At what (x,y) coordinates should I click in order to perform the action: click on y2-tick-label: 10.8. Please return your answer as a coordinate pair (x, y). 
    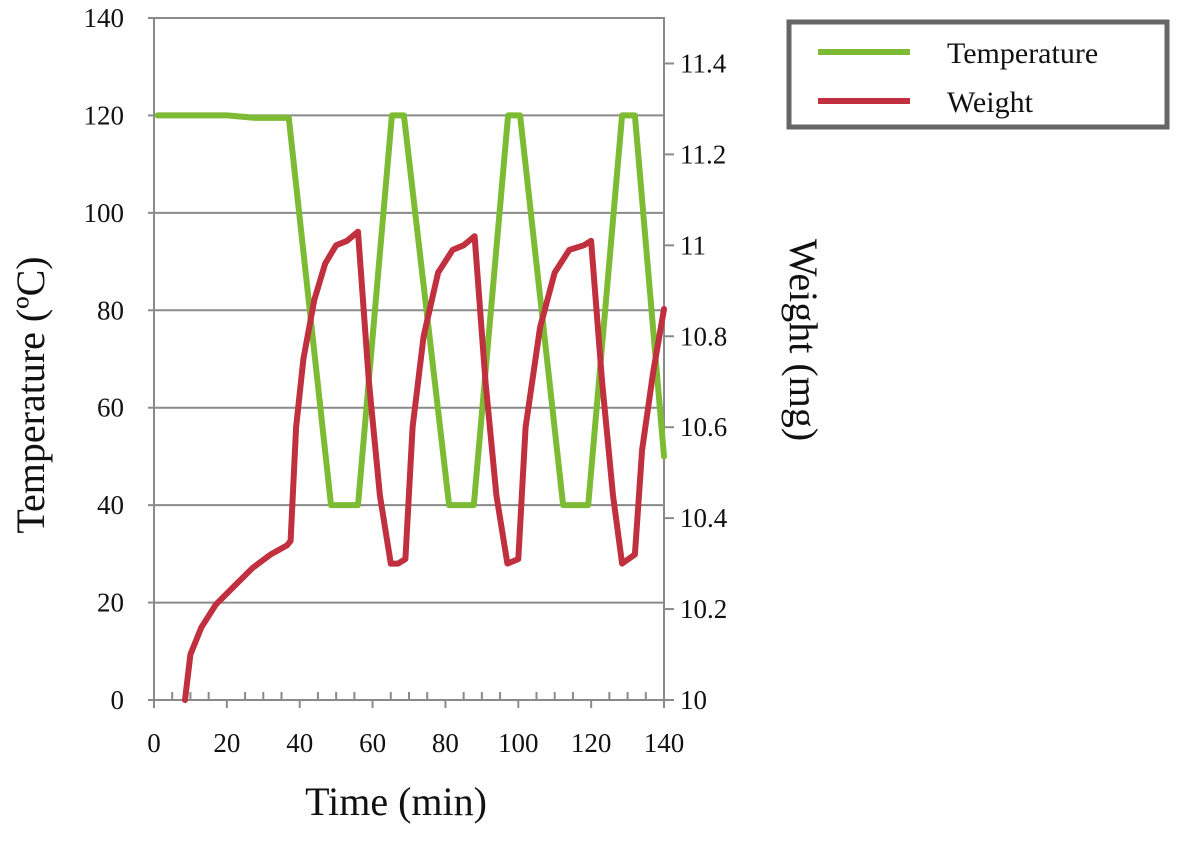
    Looking at the image, I should click on (703, 336).